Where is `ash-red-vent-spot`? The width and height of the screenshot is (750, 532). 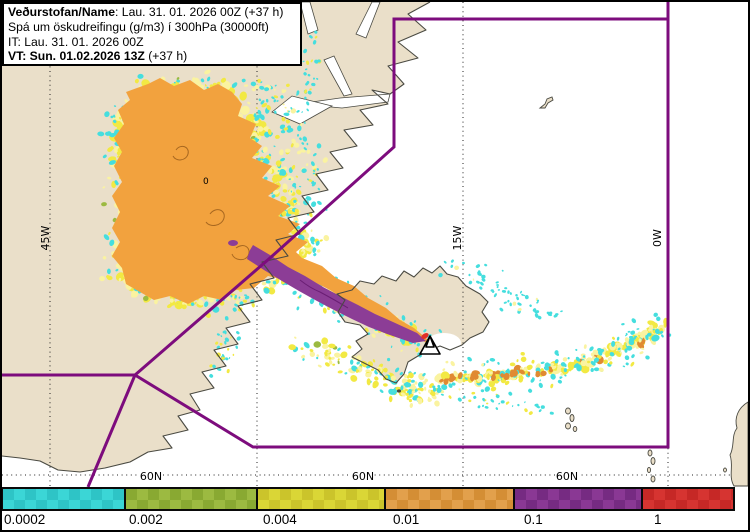
ash-red-vent-spot is located at coordinates (425, 336).